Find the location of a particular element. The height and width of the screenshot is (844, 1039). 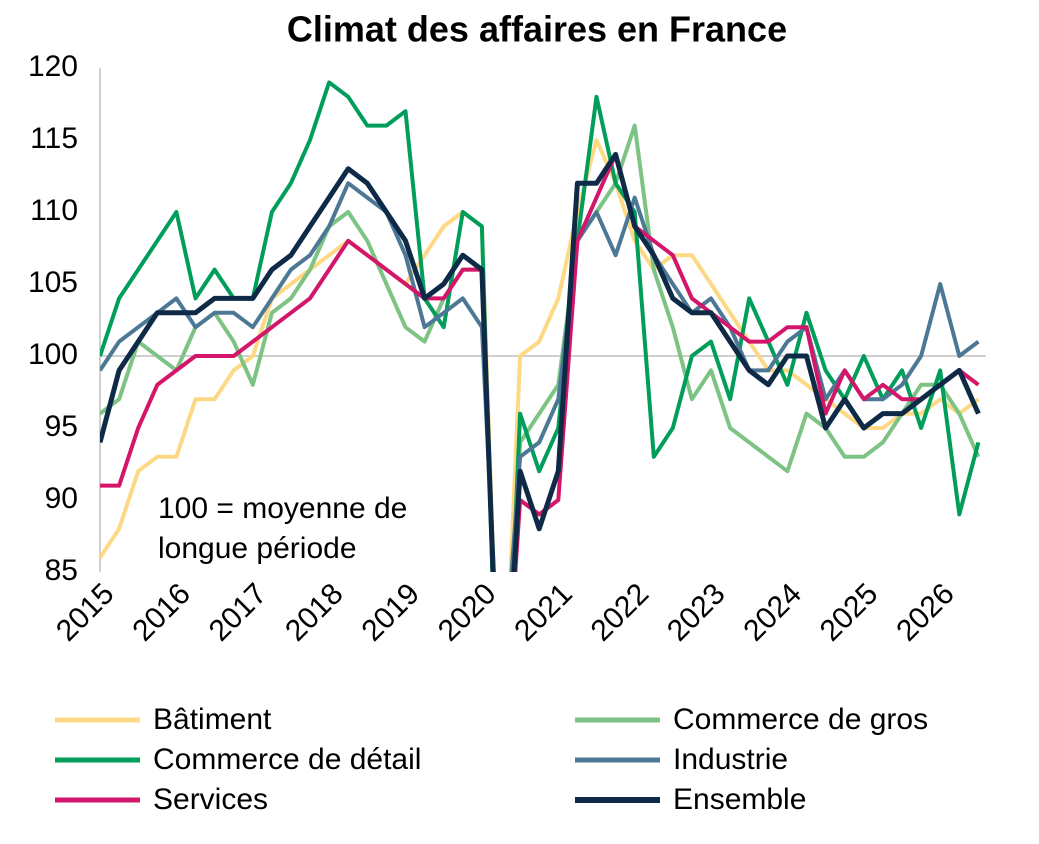

legend-label: Commerce de gros is located at coordinates (800, 719).